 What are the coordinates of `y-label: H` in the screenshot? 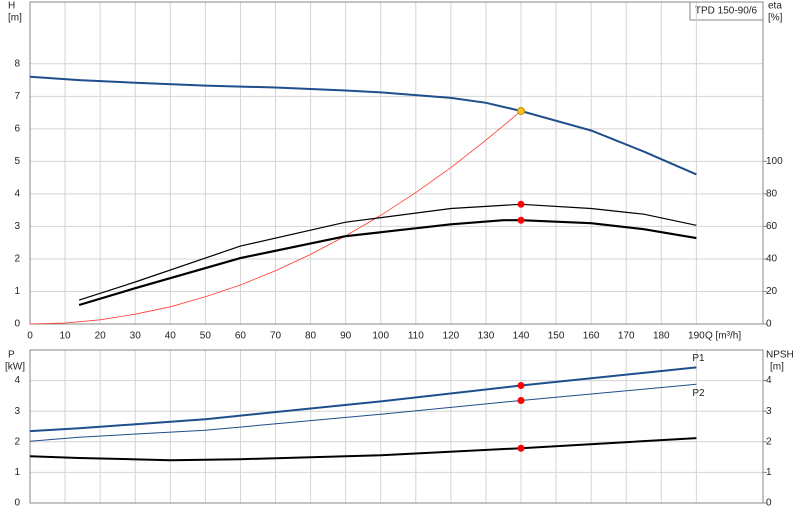 It's located at (11, 6).